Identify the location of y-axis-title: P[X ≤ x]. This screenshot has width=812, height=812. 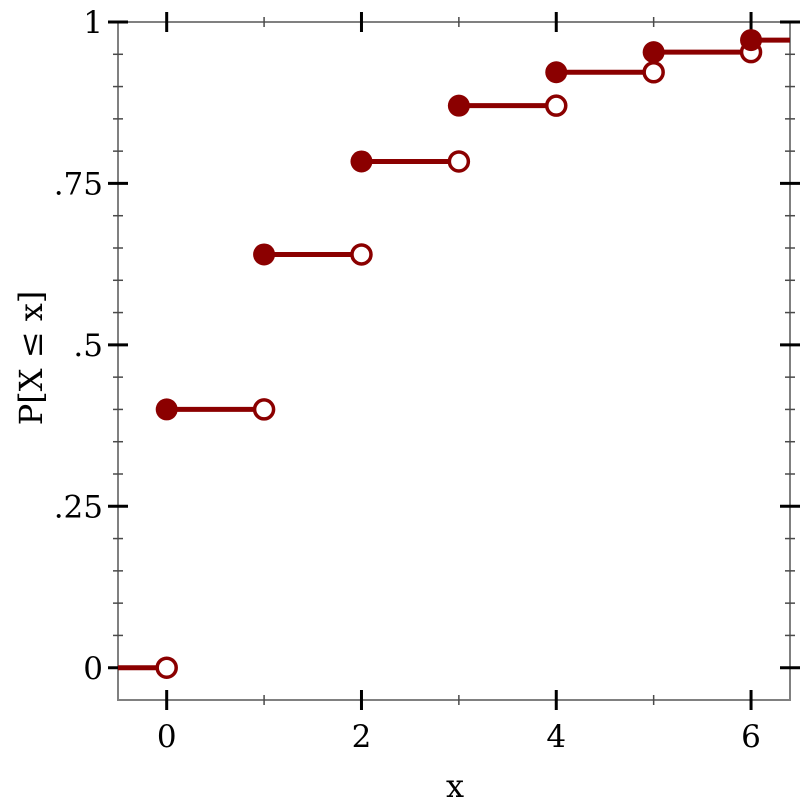
(31, 358).